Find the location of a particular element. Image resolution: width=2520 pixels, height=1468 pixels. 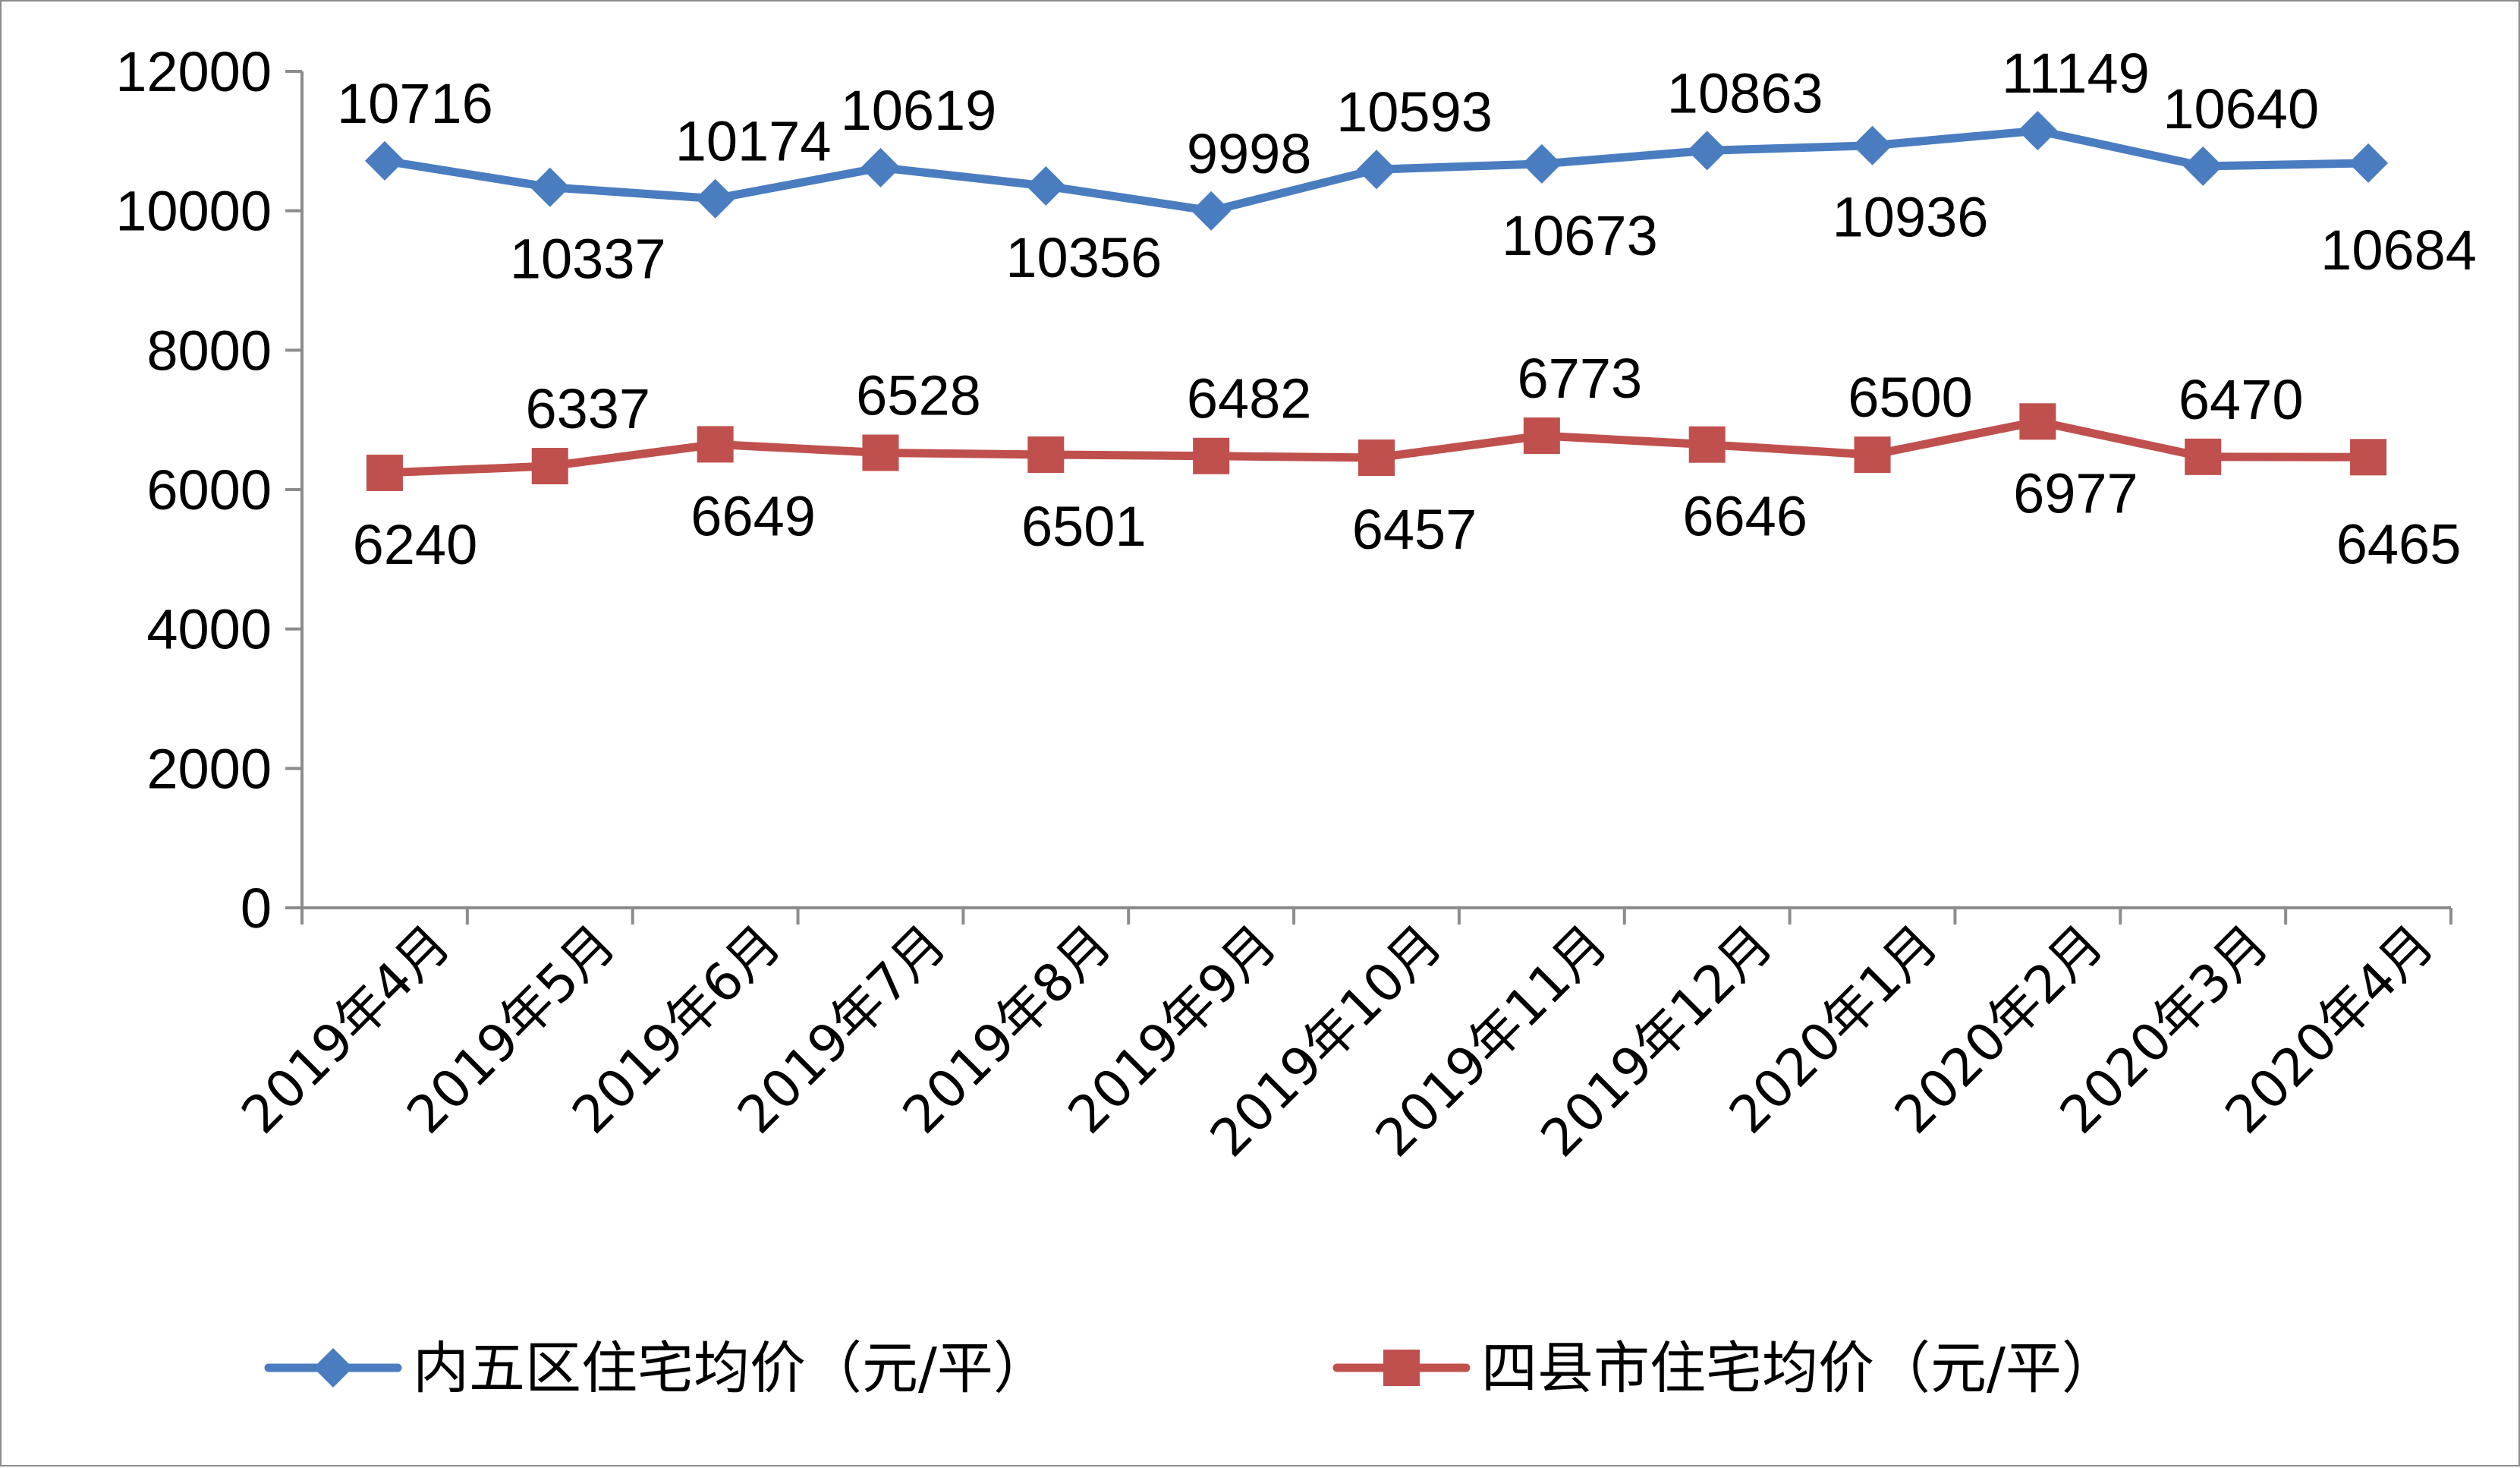

data-label: 6465 is located at coordinates (2399, 543).